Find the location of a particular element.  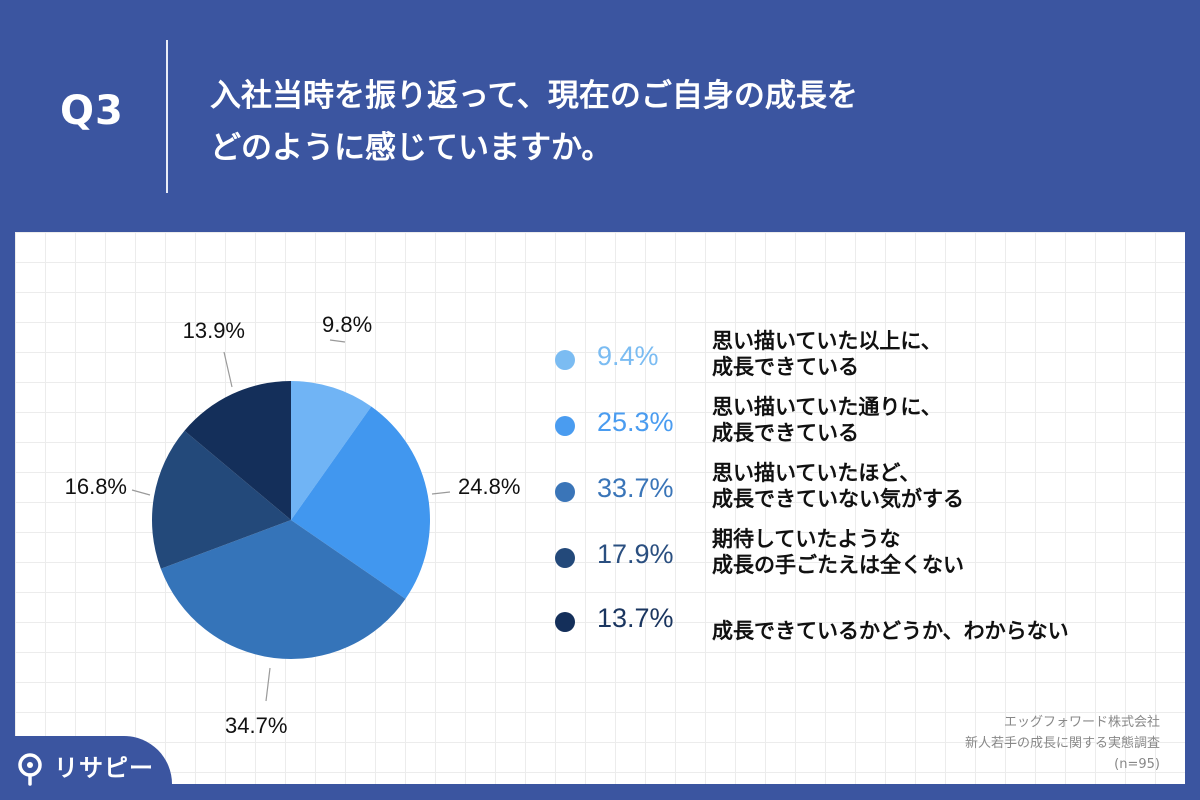

legend-label-line-1: 思い描いていたほど、 is located at coordinates (816, 473).